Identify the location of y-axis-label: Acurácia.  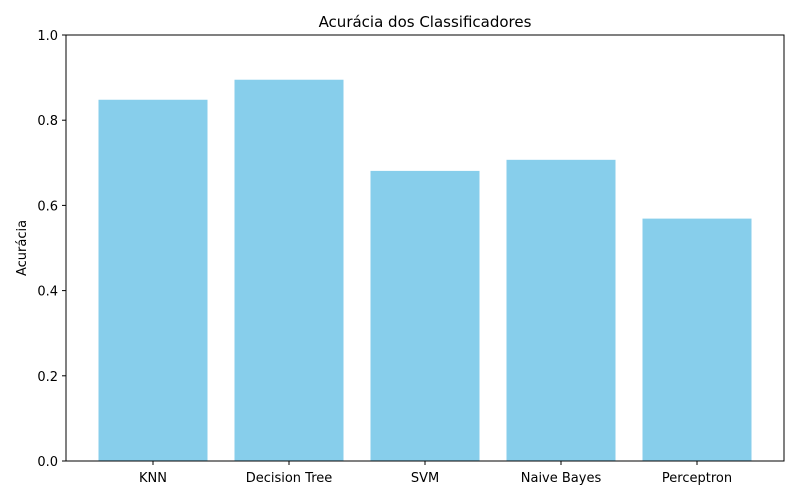
(22, 248).